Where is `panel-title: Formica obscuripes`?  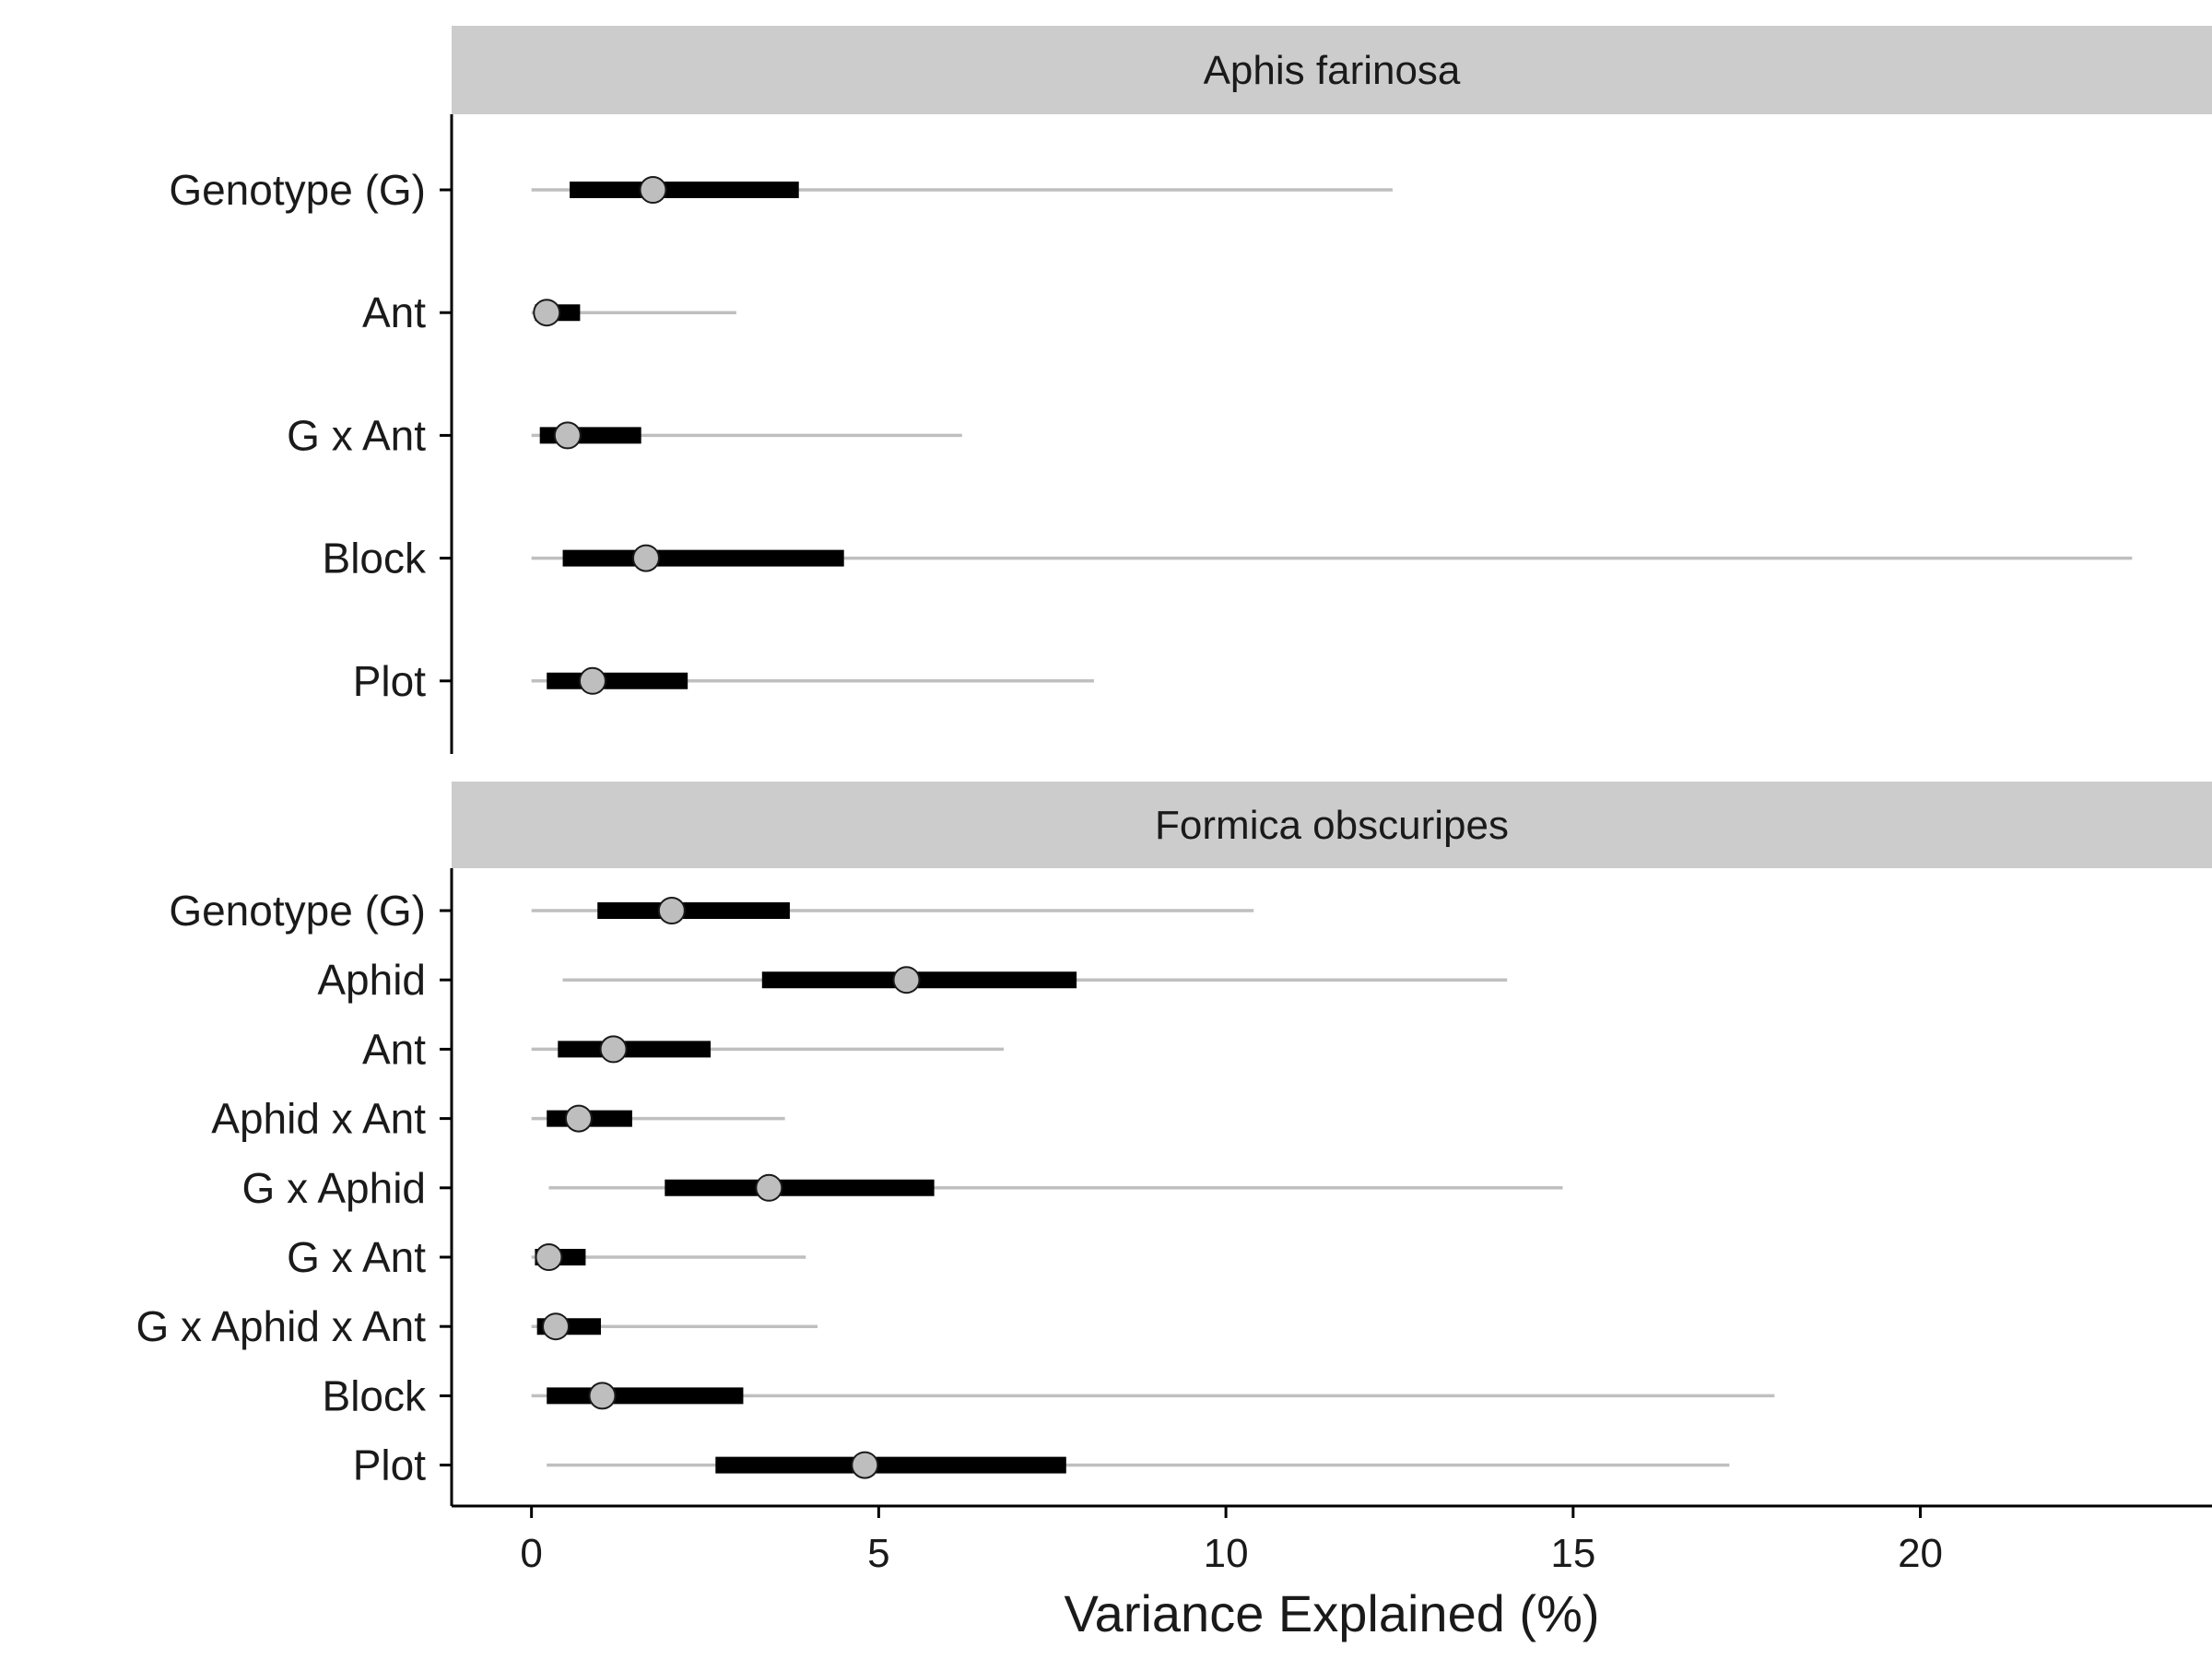 panel-title: Formica obscuripes is located at coordinates (1332, 825).